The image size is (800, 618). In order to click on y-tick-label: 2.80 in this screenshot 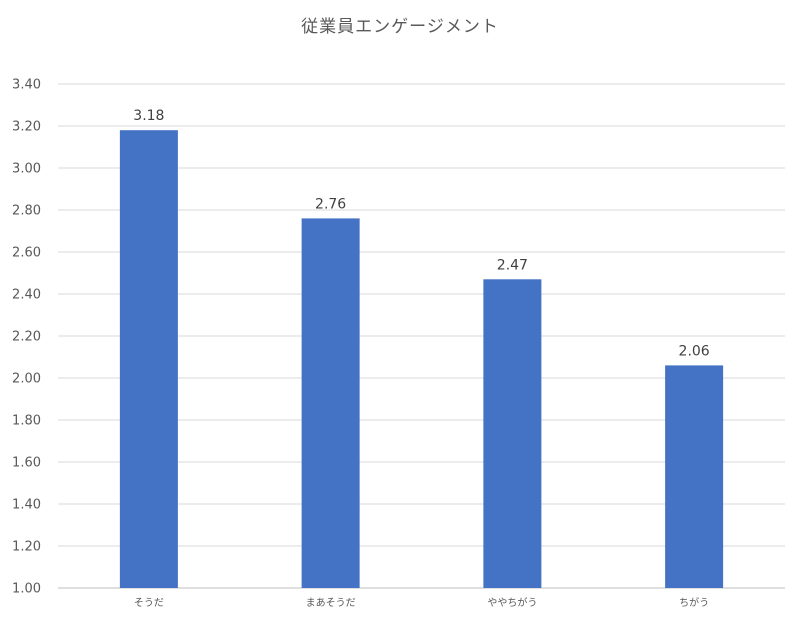, I will do `click(26, 211)`.